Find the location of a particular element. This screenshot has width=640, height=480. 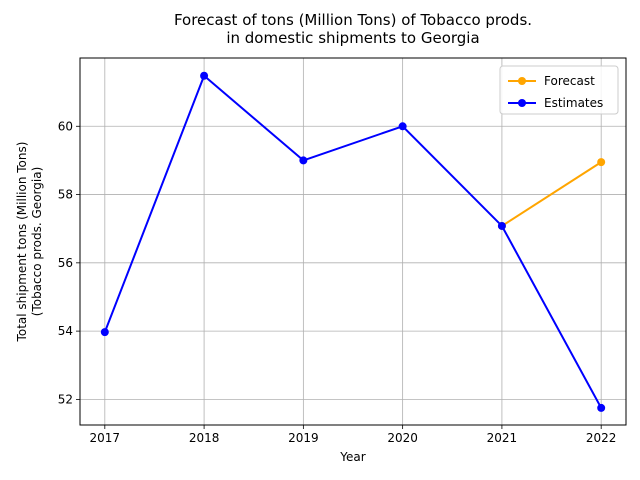

x-axis-label: Year is located at coordinates (352, 457).